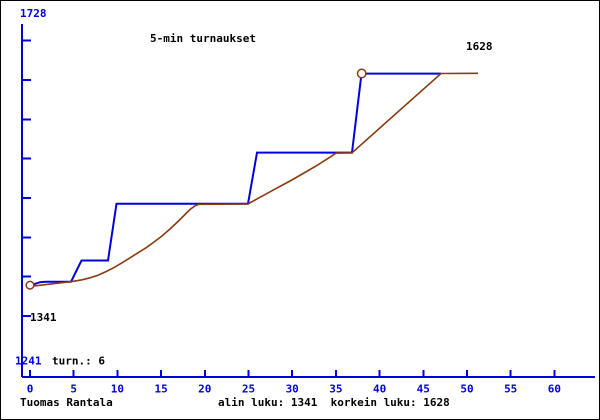 The width and height of the screenshot is (600, 420). I want to click on x-axis-label: 0, so click(30, 389).